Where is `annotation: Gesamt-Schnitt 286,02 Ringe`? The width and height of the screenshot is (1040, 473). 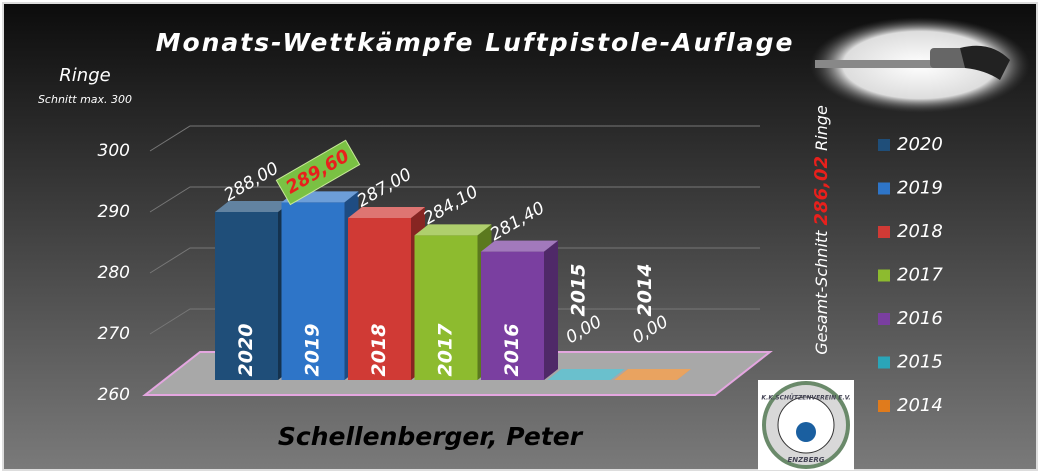 annotation: Gesamt-Schnitt 286,02 Ringe is located at coordinates (821, 230).